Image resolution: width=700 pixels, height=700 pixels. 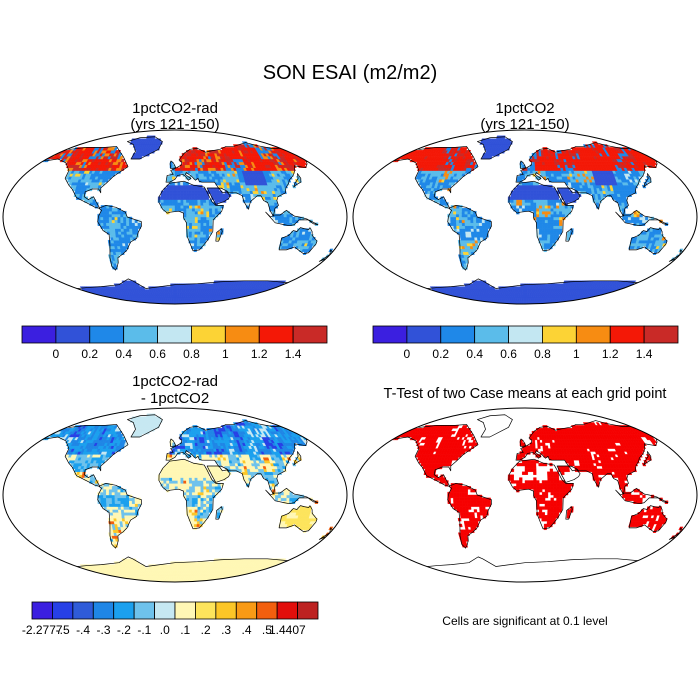 What do you see at coordinates (576, 354) in the screenshot?
I see `colorbar-abs-right-tick-label: 1` at bounding box center [576, 354].